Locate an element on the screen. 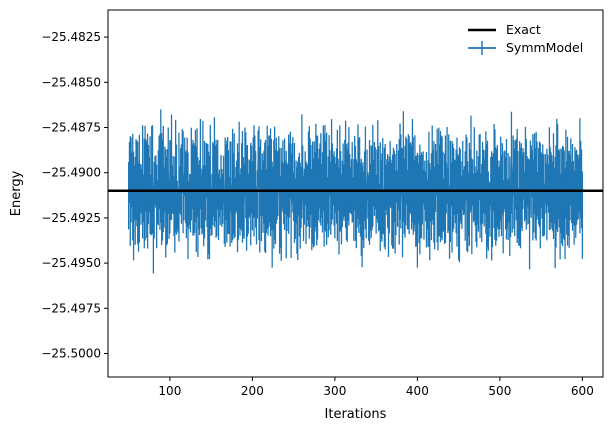  y-tick-label: −25.4950 is located at coordinates (71, 263).